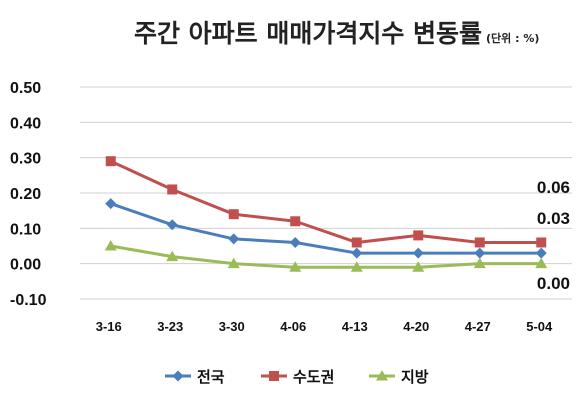 This screenshot has width=580, height=400. Describe the element at coordinates (232, 326) in the screenshot. I see `x-tick-label: 3-30` at that location.